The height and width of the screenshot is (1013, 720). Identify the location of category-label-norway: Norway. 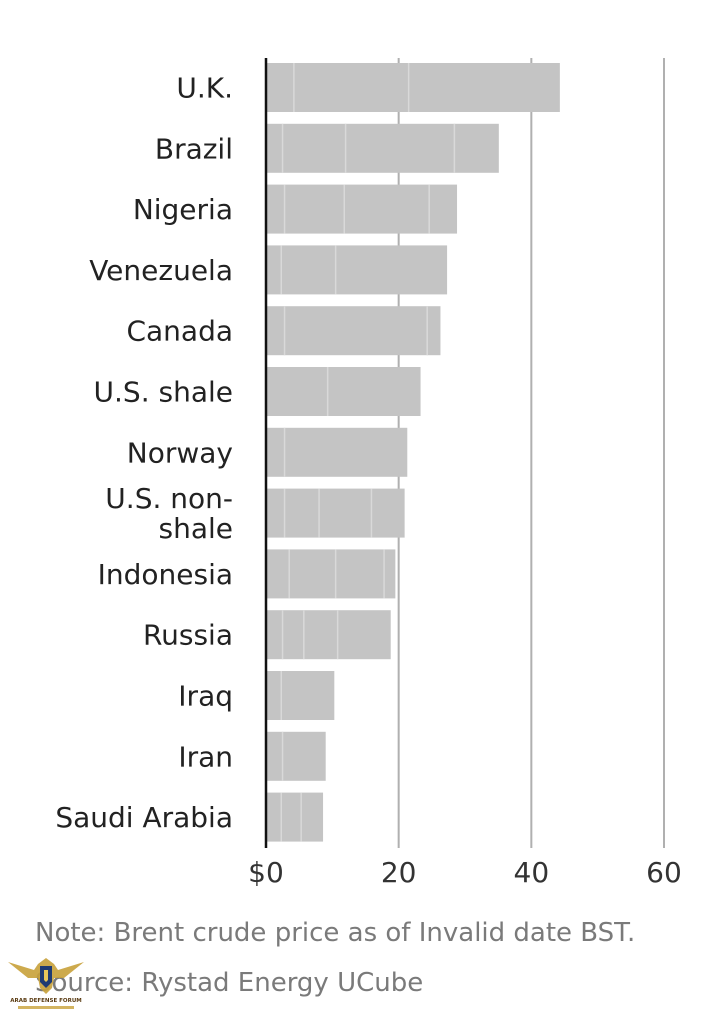
(180, 452).